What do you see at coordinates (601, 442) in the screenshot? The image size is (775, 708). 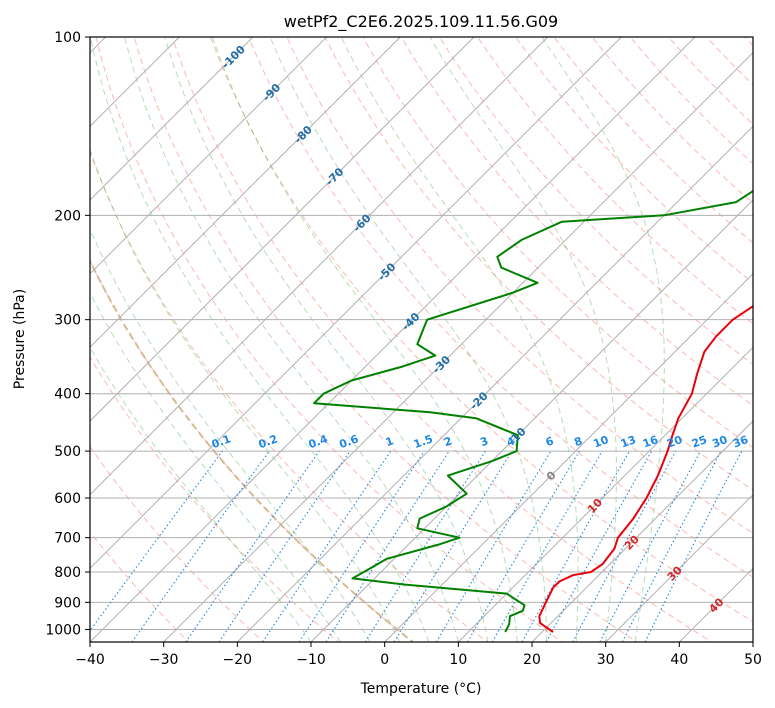 I see `mixing-ratio-label: 10` at bounding box center [601, 442].